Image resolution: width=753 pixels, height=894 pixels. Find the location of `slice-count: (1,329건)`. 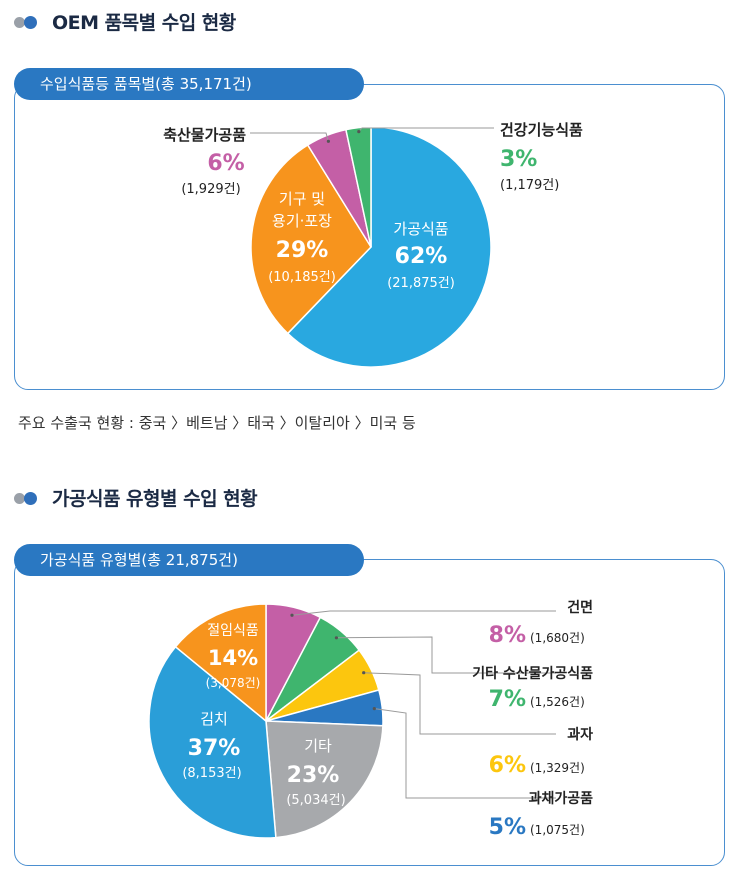

slice-count: (1,329건) is located at coordinates (557, 768).